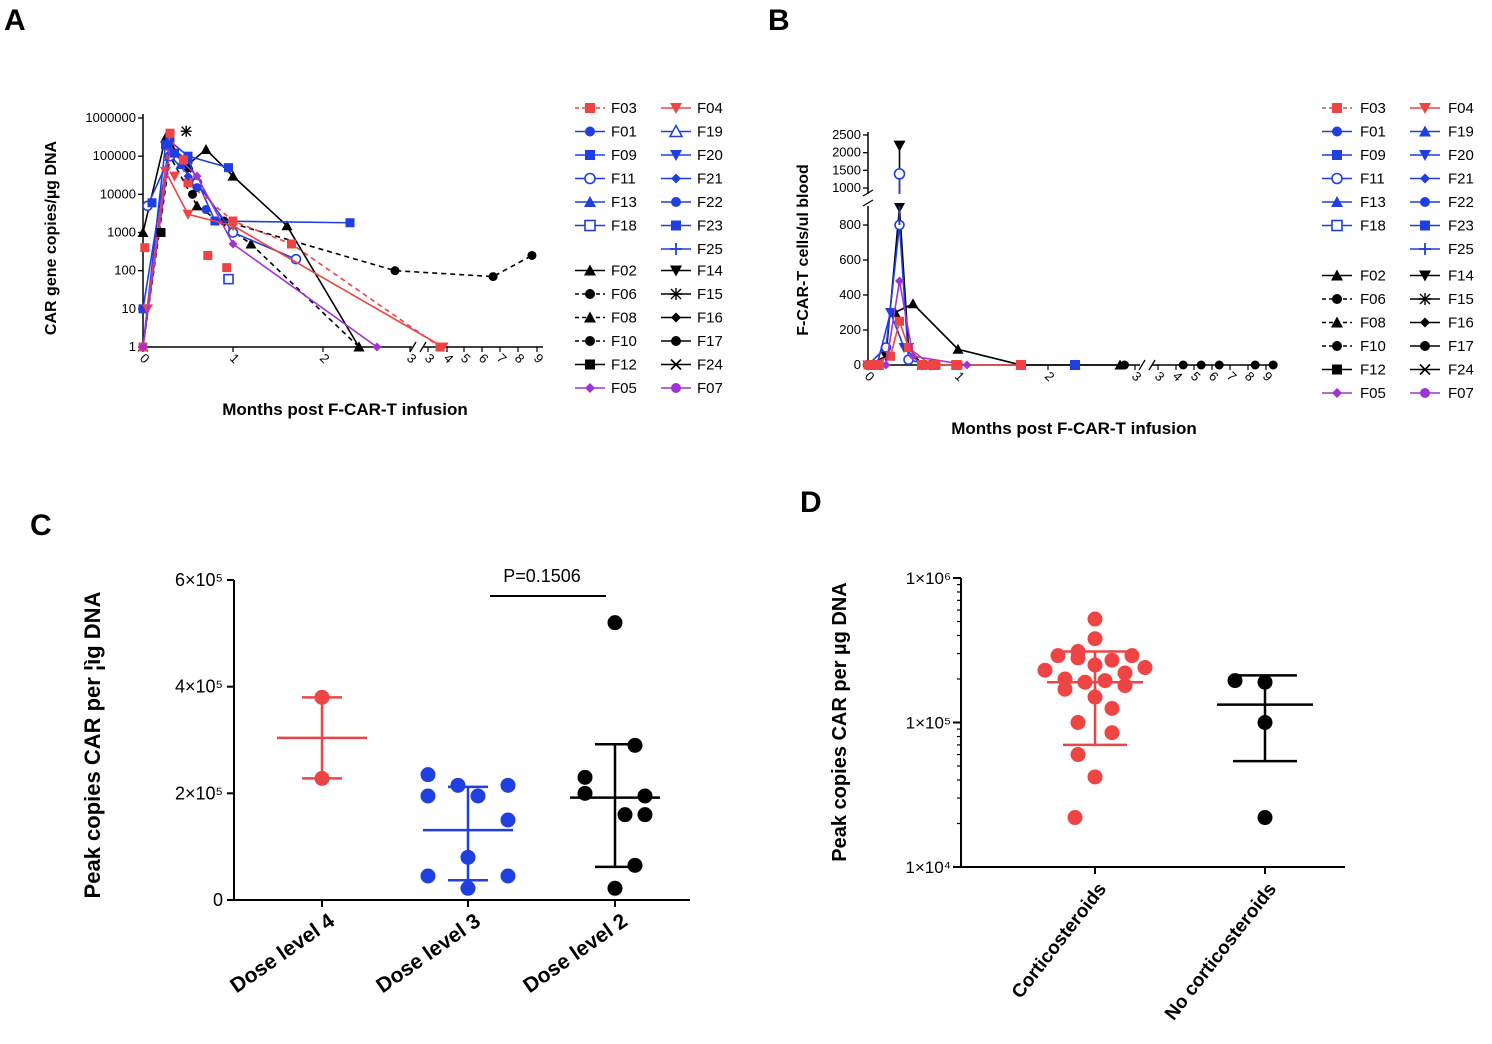 The height and width of the screenshot is (1044, 1492). Describe the element at coordinates (846, 187) in the screenshot. I see `y-tick-label: 1000` at that location.